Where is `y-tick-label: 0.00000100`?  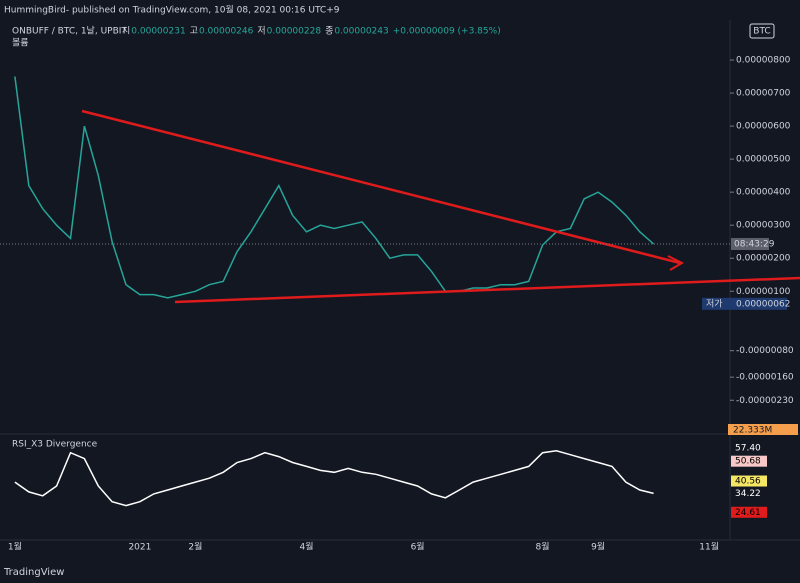 y-tick-label: 0.00000100 is located at coordinates (763, 292).